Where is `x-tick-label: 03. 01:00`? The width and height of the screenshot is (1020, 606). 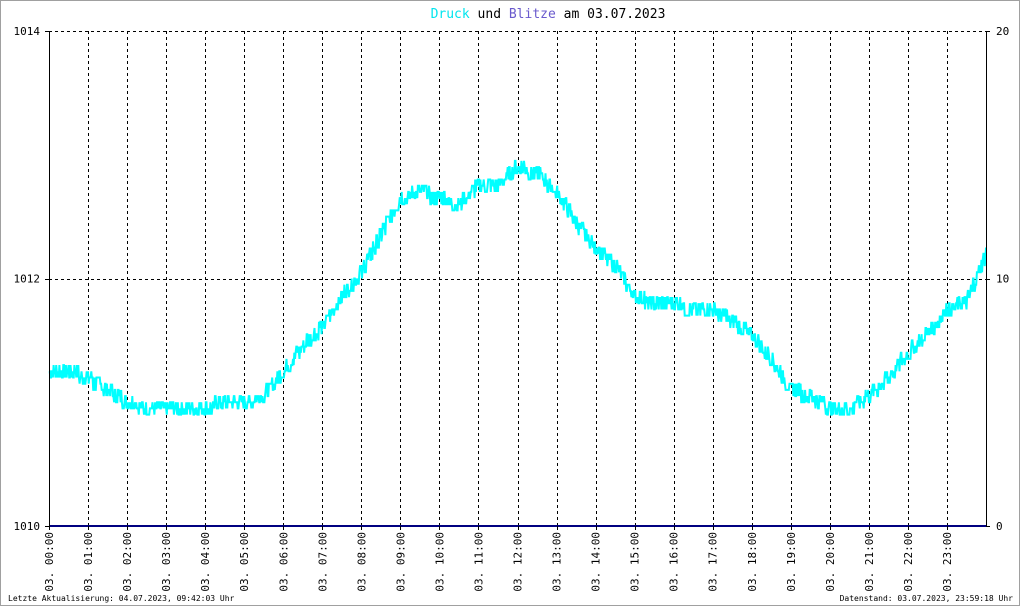
x-tick-label: 03. 01:00 is located at coordinates (88, 562).